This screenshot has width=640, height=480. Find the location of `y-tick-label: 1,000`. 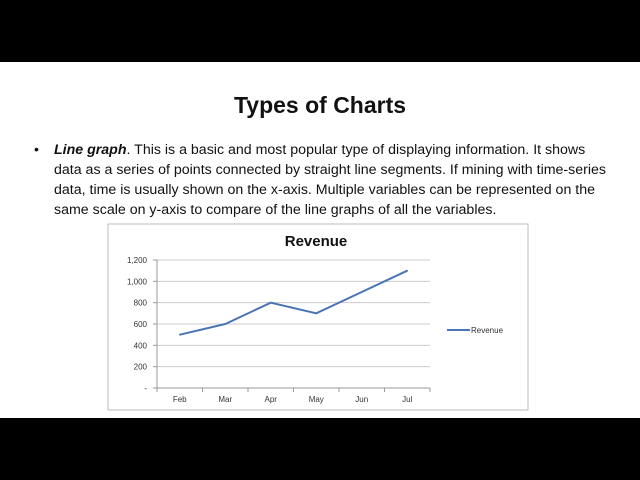

y-tick-label: 1,000 is located at coordinates (137, 281).